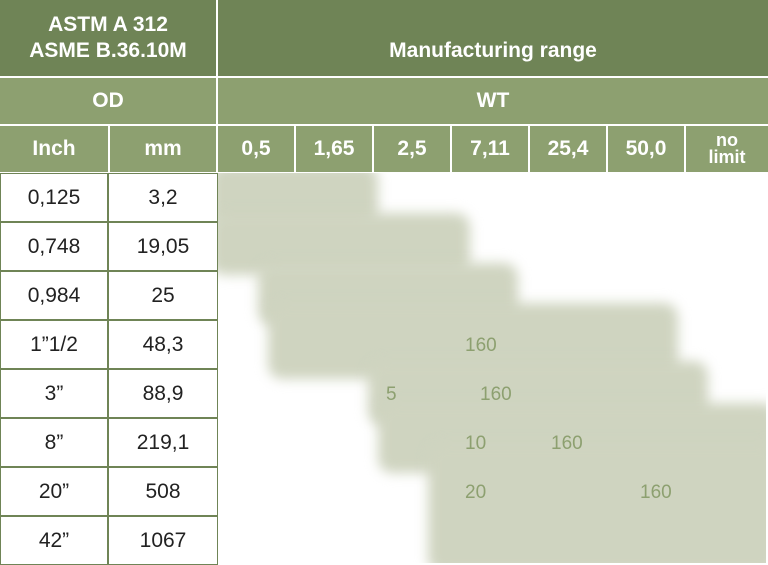 This screenshot has width=768, height=565. What do you see at coordinates (163, 540) in the screenshot?
I see `mm-cell: 1067` at bounding box center [163, 540].